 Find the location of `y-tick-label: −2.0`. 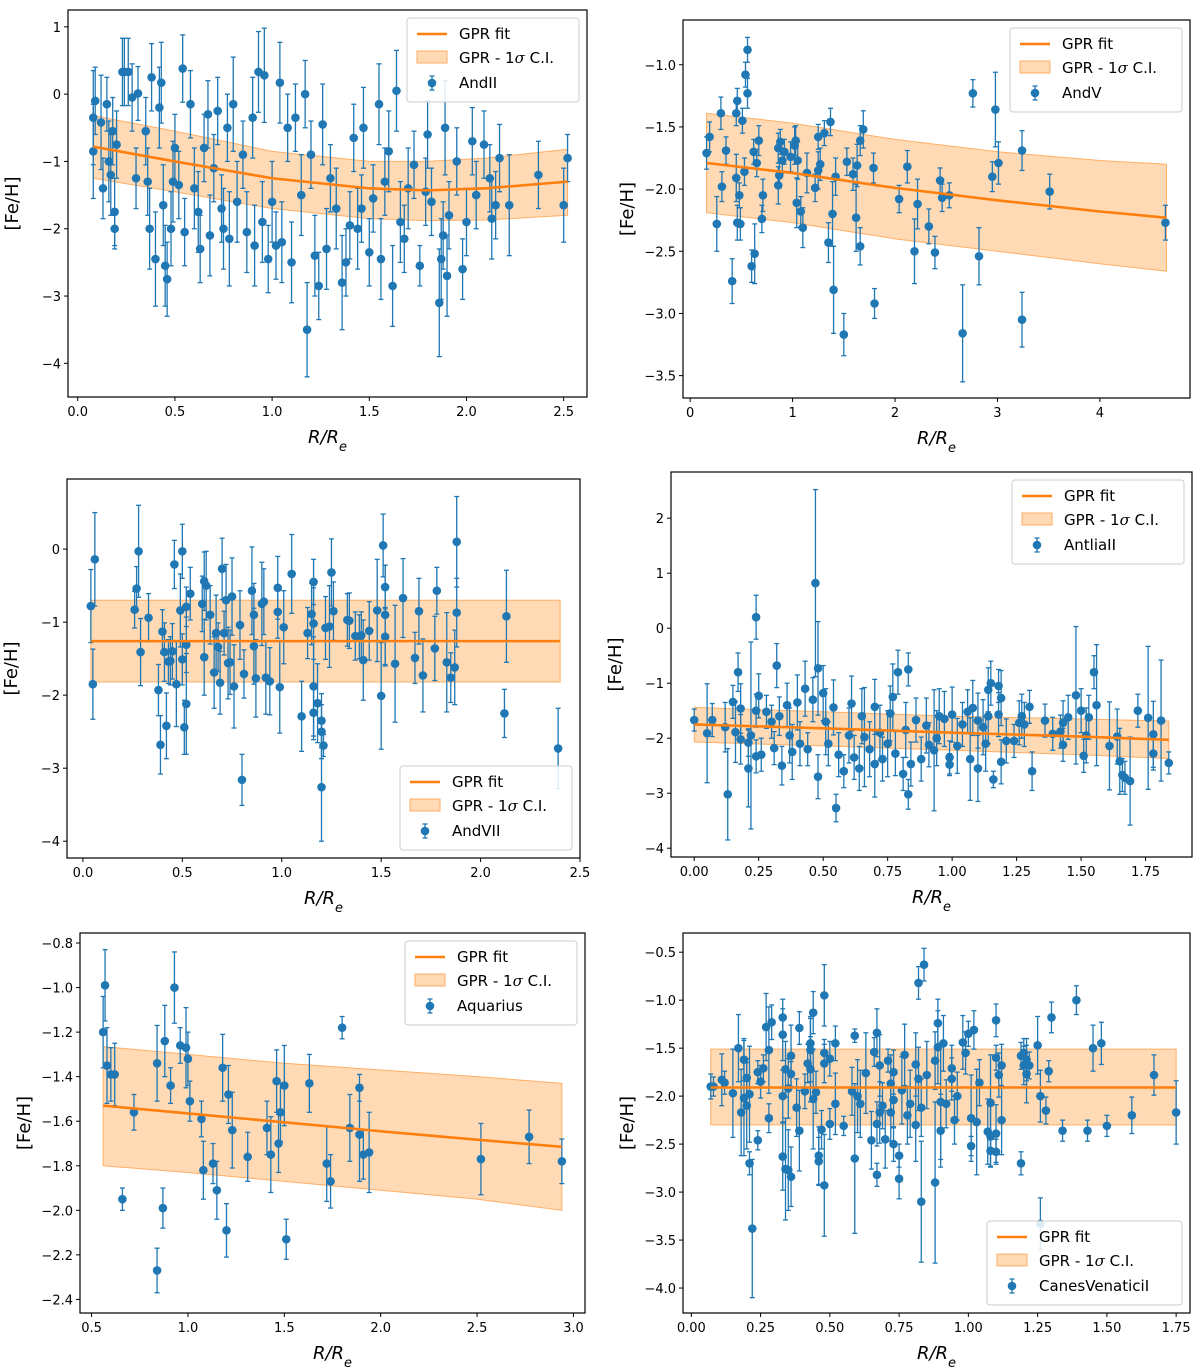

y-tick-label: −2.0 is located at coordinates (660, 1097).